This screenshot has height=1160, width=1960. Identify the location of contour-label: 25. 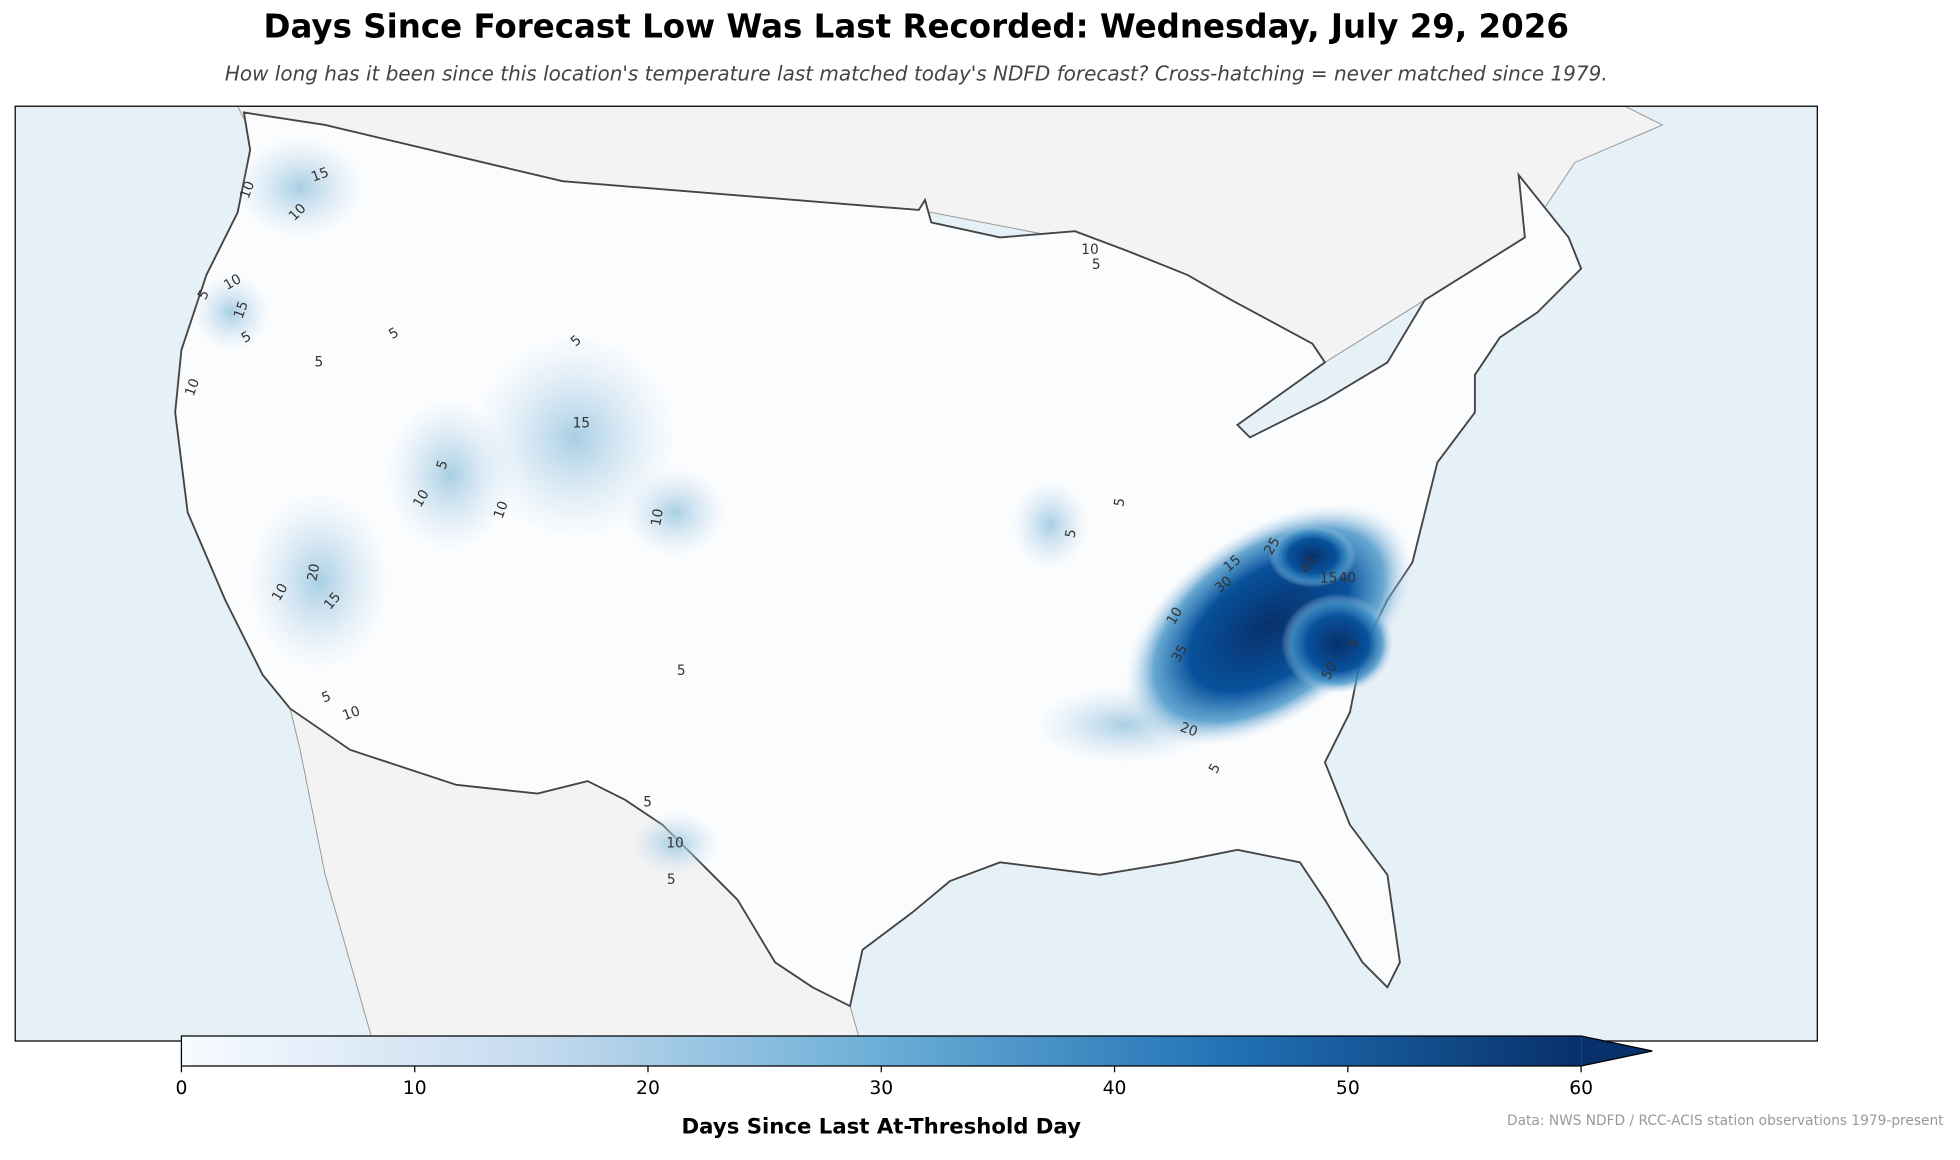
(1272, 546).